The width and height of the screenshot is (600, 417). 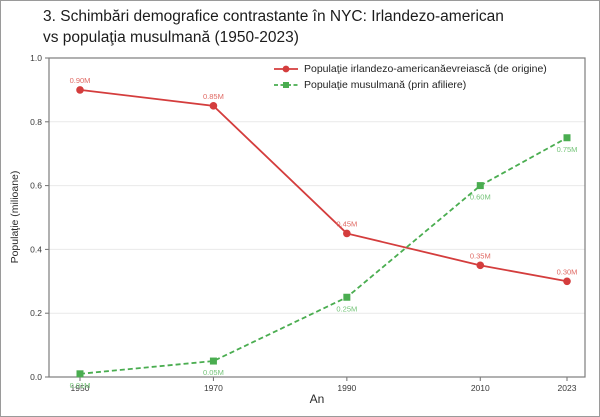 What do you see at coordinates (171, 37) in the screenshot?
I see `chart-title-line2: vs populaţia musulmană (1950-2023)` at bounding box center [171, 37].